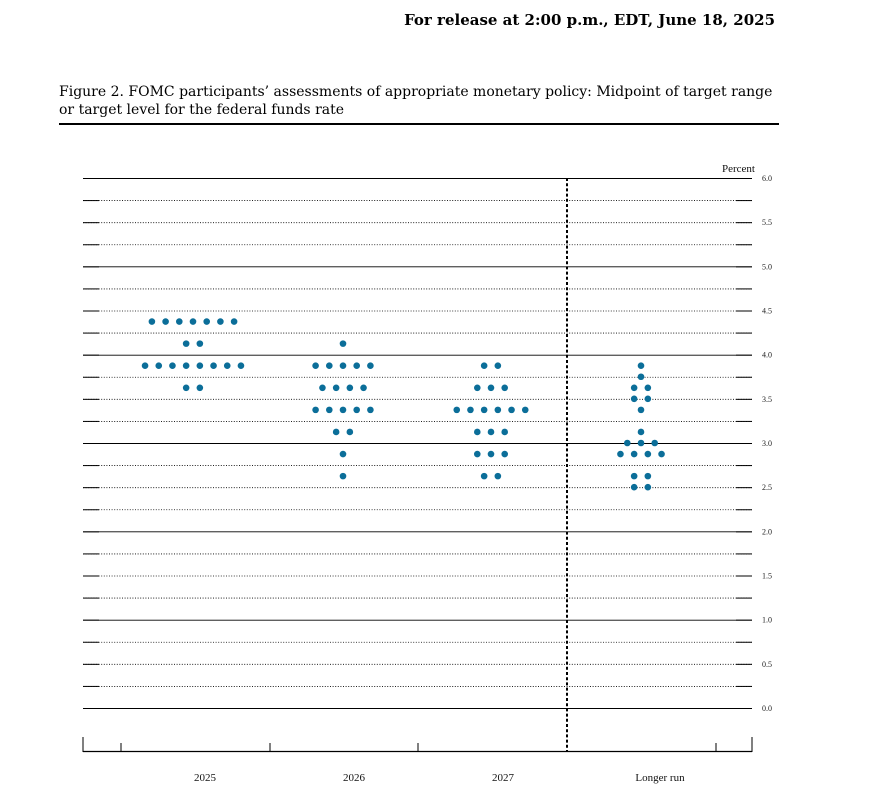  I want to click on y-tick-label: 0.5, so click(767, 664).